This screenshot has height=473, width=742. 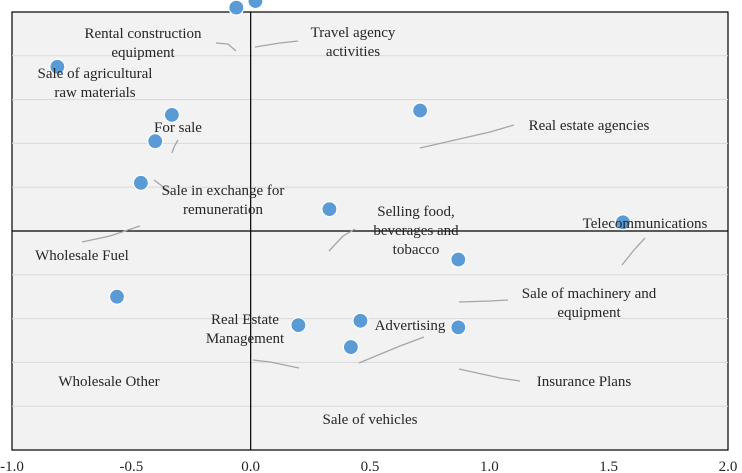 What do you see at coordinates (353, 42) in the screenshot?
I see `point-label: Travel agency activities` at bounding box center [353, 42].